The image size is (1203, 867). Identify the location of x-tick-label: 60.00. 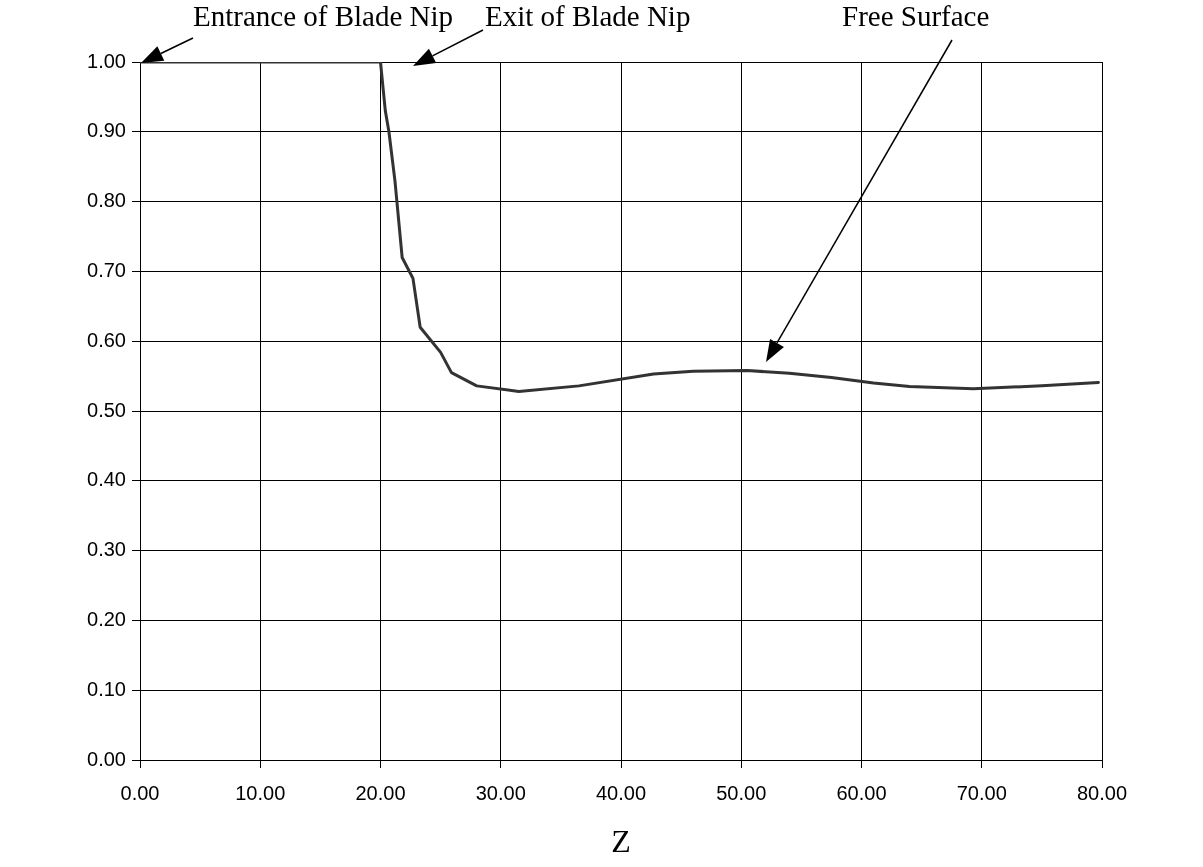
(861, 792).